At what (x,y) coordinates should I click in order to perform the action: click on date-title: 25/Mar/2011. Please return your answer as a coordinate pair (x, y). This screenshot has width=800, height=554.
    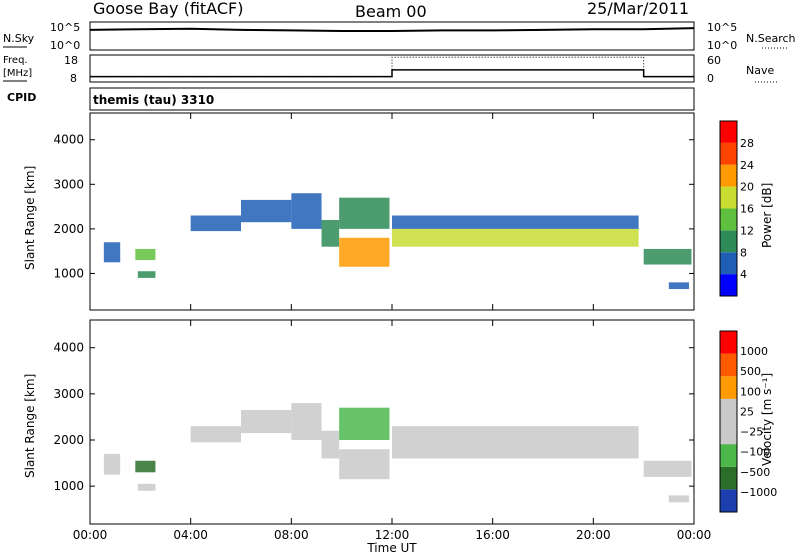
    Looking at the image, I should click on (638, 9).